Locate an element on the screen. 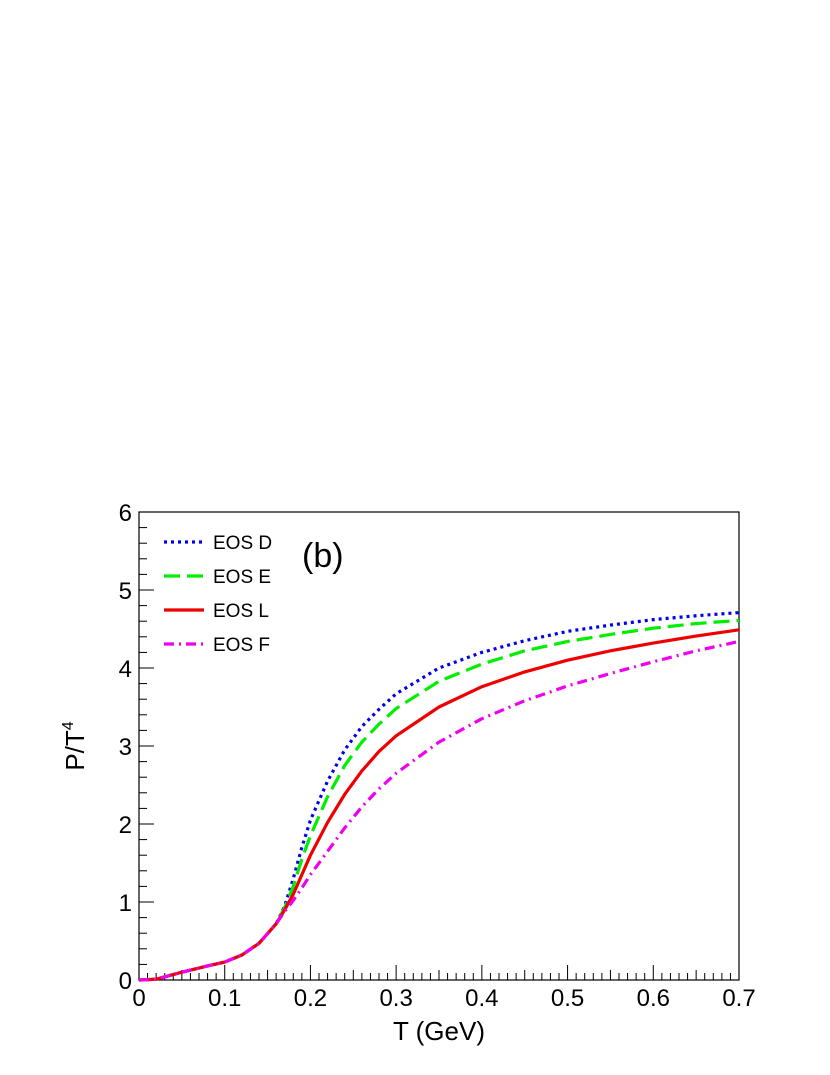  legend: EOS D EOS E EOS L EOS F is located at coordinates (218, 594).